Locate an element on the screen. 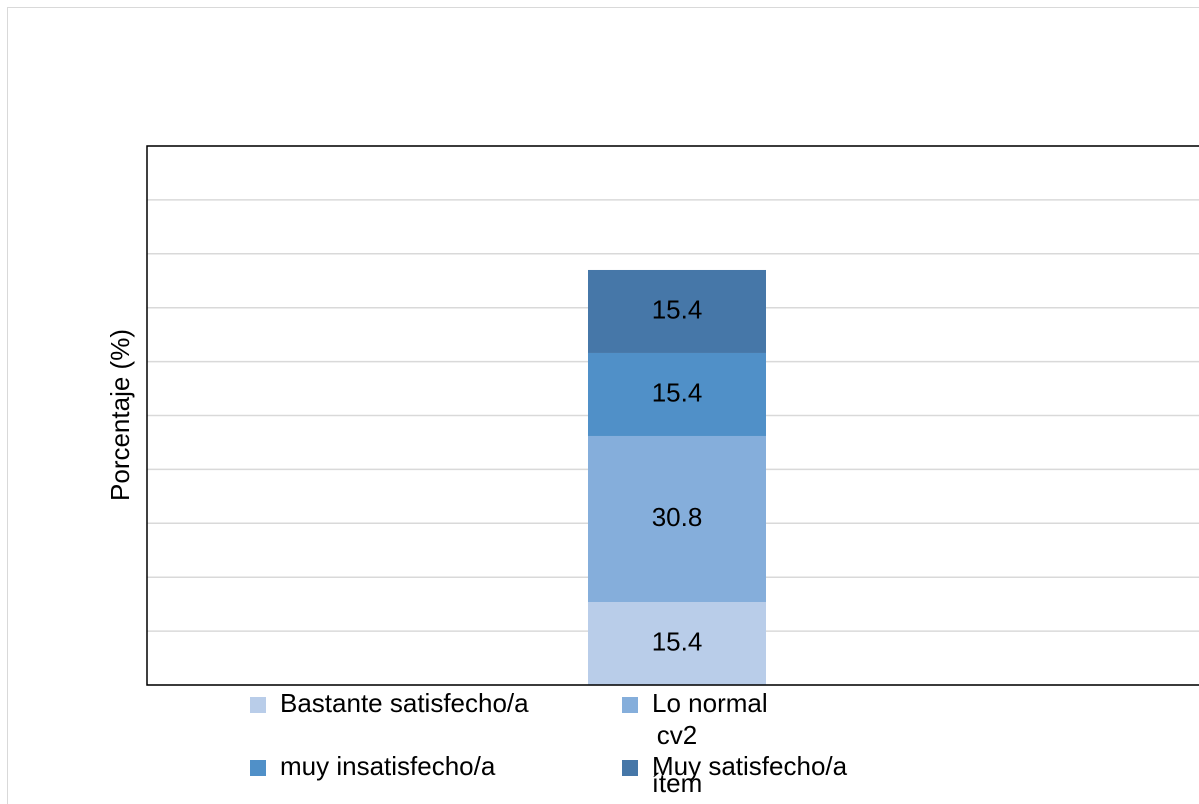 This screenshot has width=1199, height=804. legend-label: muy insatisfecho/a is located at coordinates (388, 766).